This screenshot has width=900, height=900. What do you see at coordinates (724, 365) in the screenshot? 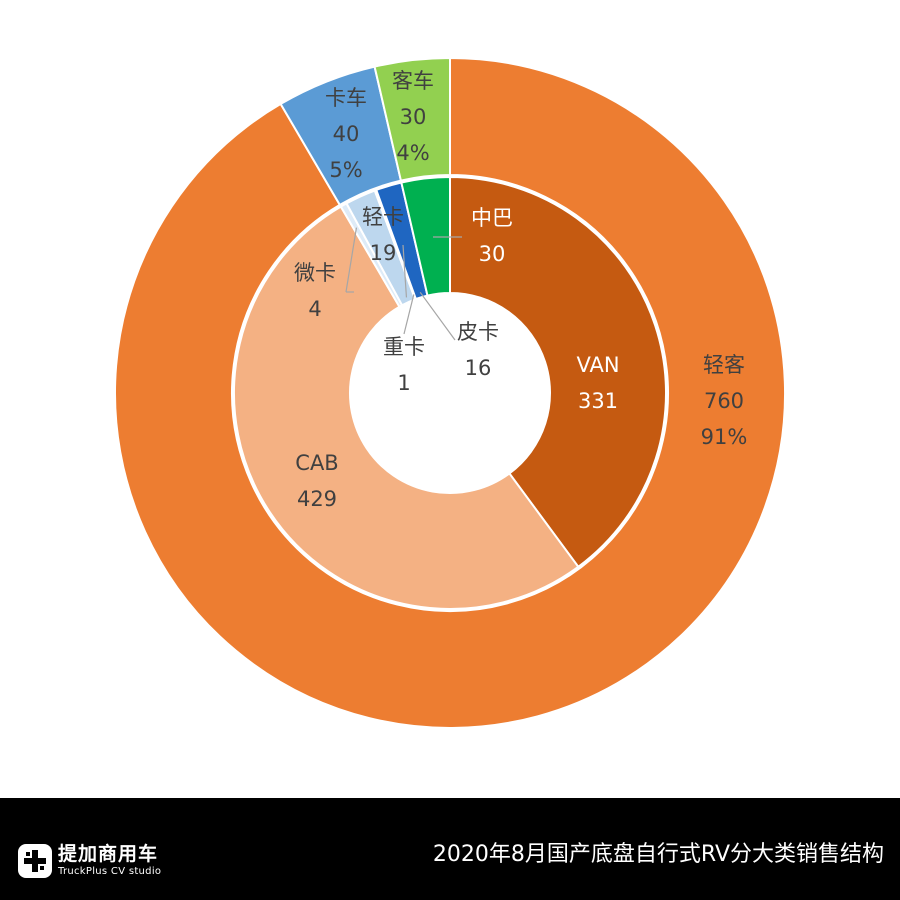
I see `outer-label-name-0: 轻客` at bounding box center [724, 365].